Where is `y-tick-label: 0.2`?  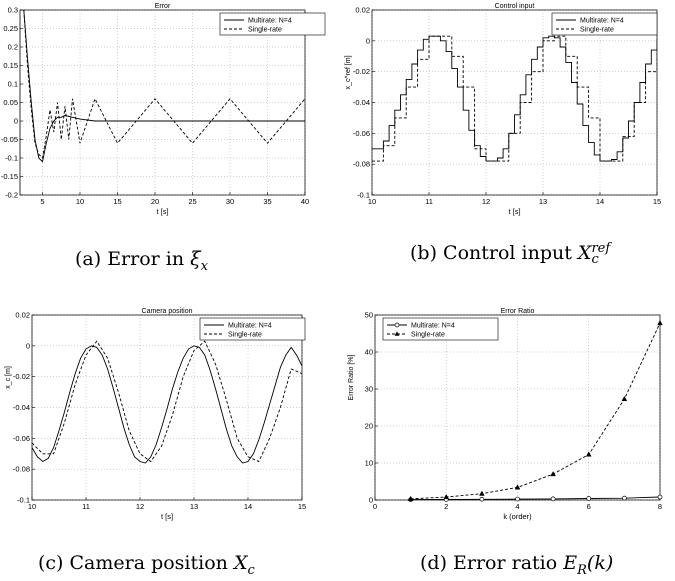 y-tick-label: 0.2 is located at coordinates (13, 47).